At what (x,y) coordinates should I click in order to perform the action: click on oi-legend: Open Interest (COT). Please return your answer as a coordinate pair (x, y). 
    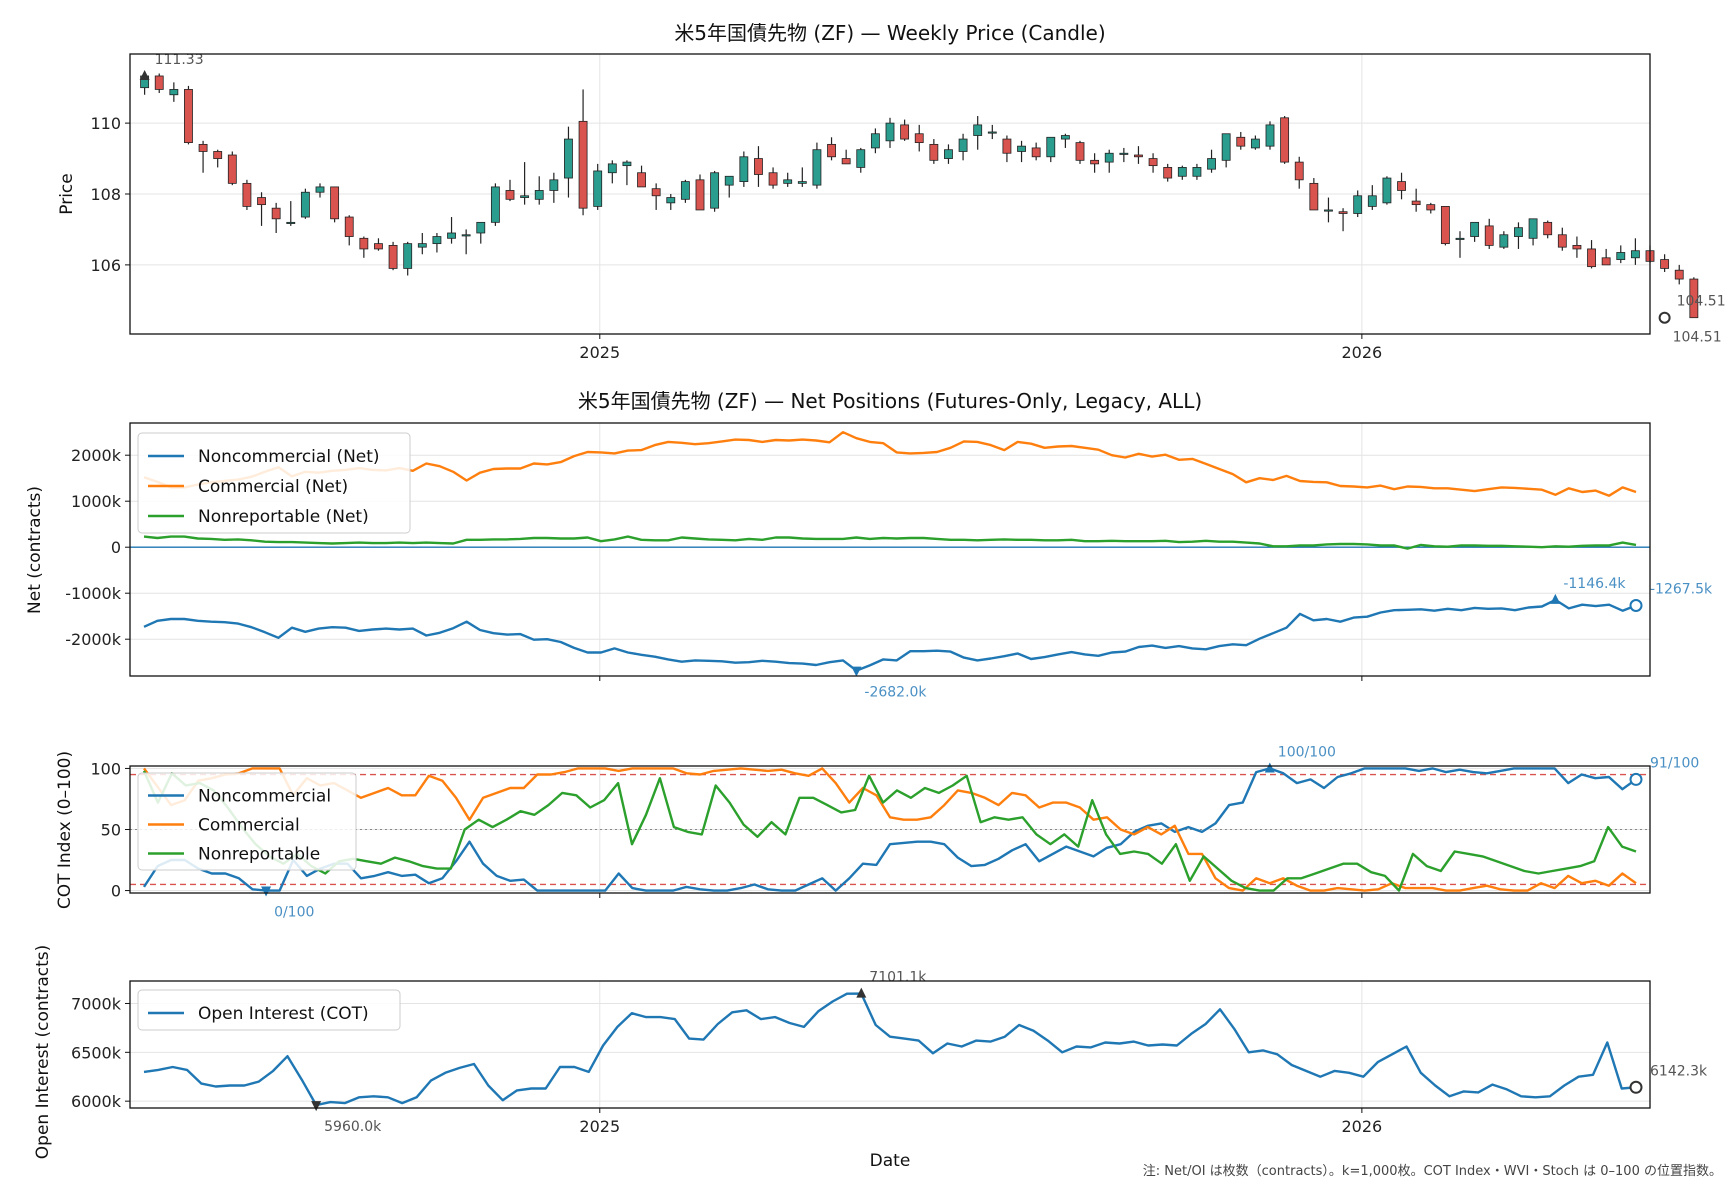
    Looking at the image, I should click on (269, 1010).